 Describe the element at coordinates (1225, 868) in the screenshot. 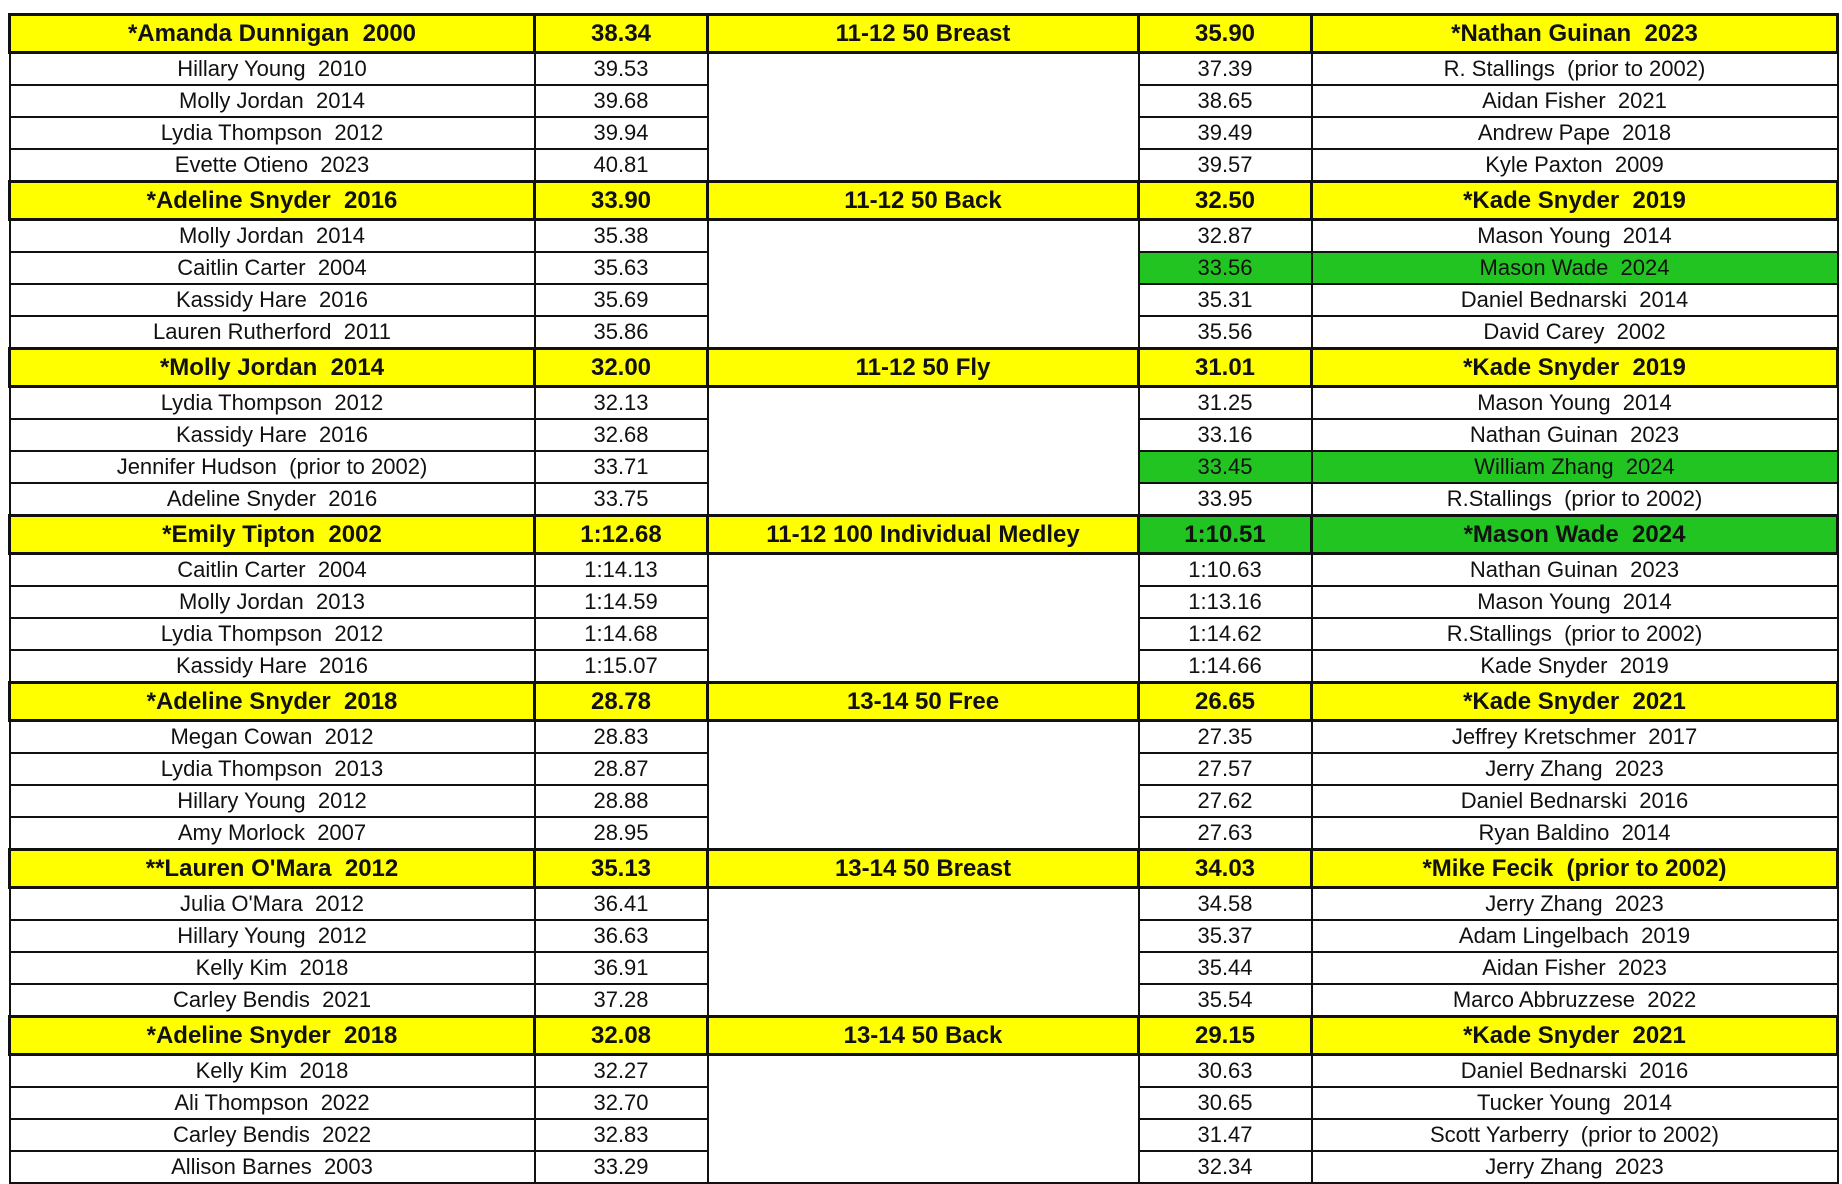

I see `boys-time-cell: 34.03` at that location.